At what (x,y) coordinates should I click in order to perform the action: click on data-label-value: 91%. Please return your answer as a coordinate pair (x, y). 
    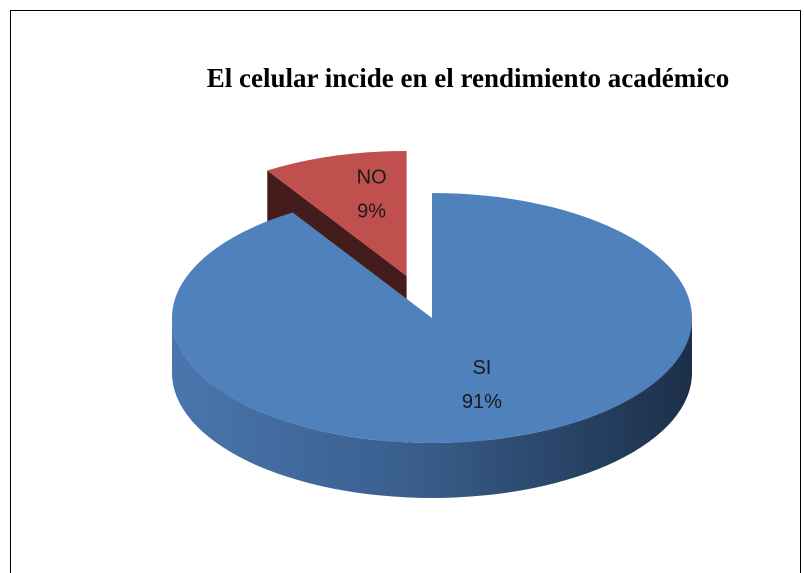
    Looking at the image, I should click on (482, 402).